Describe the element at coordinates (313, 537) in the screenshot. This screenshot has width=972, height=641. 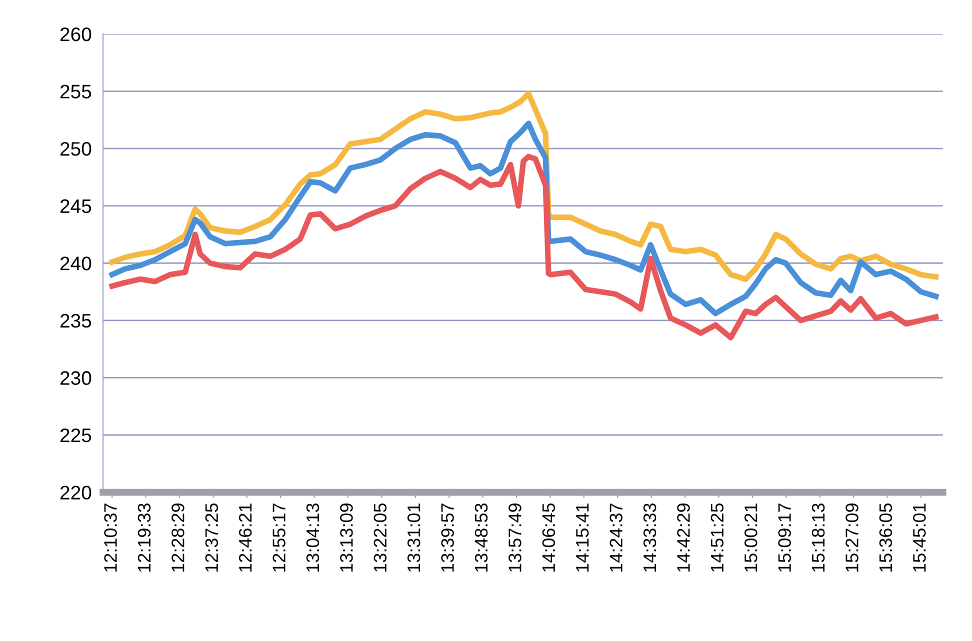
I see `x-tick-label: 13:04:13` at that location.